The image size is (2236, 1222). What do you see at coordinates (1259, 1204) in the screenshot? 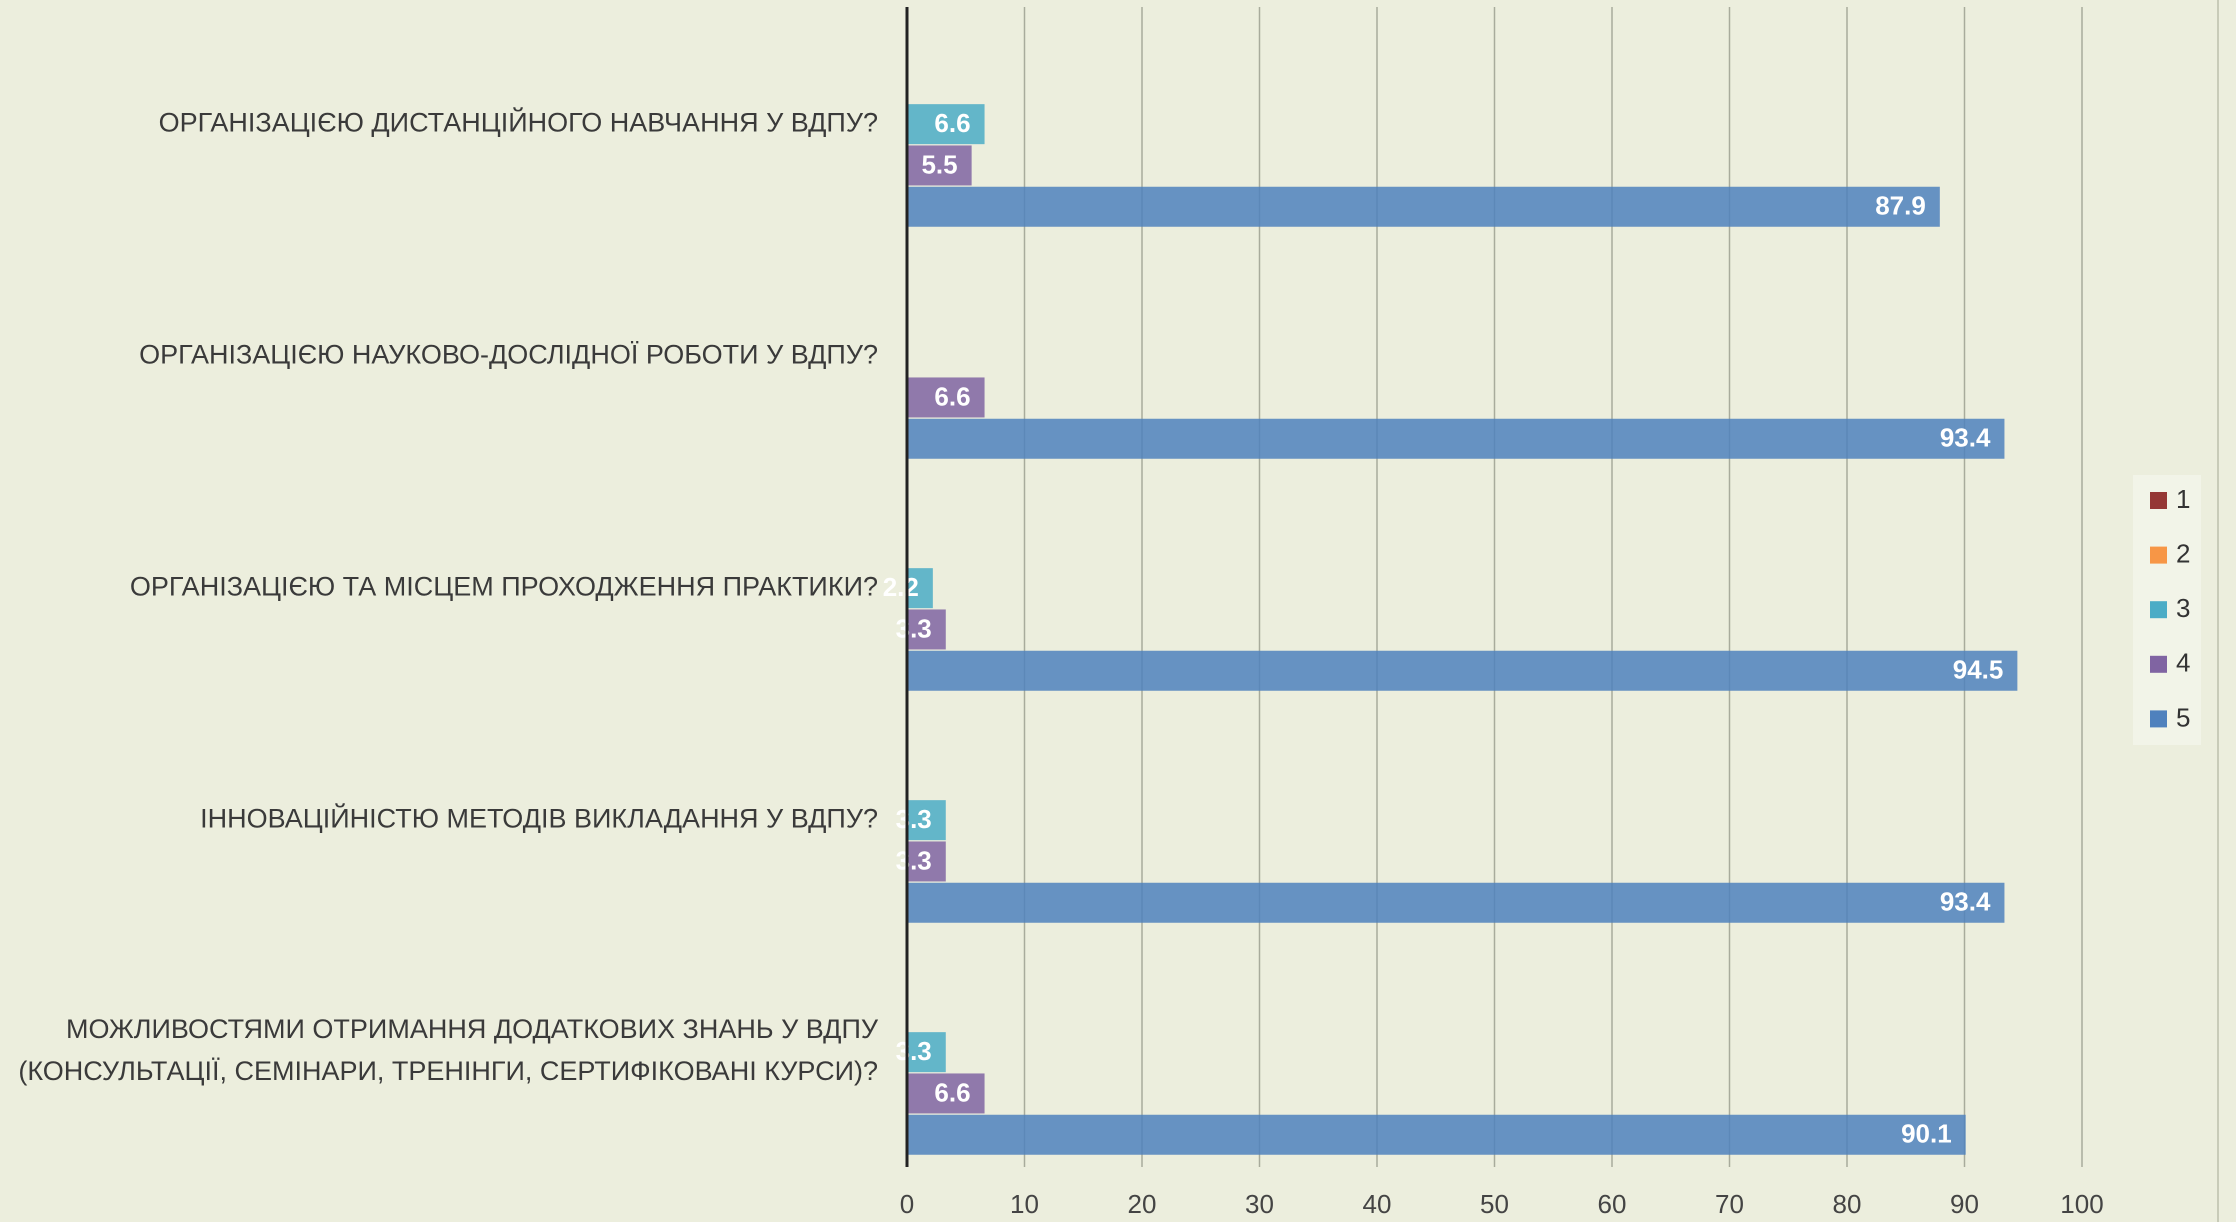
I see `x-tick-label: 30` at bounding box center [1259, 1204].